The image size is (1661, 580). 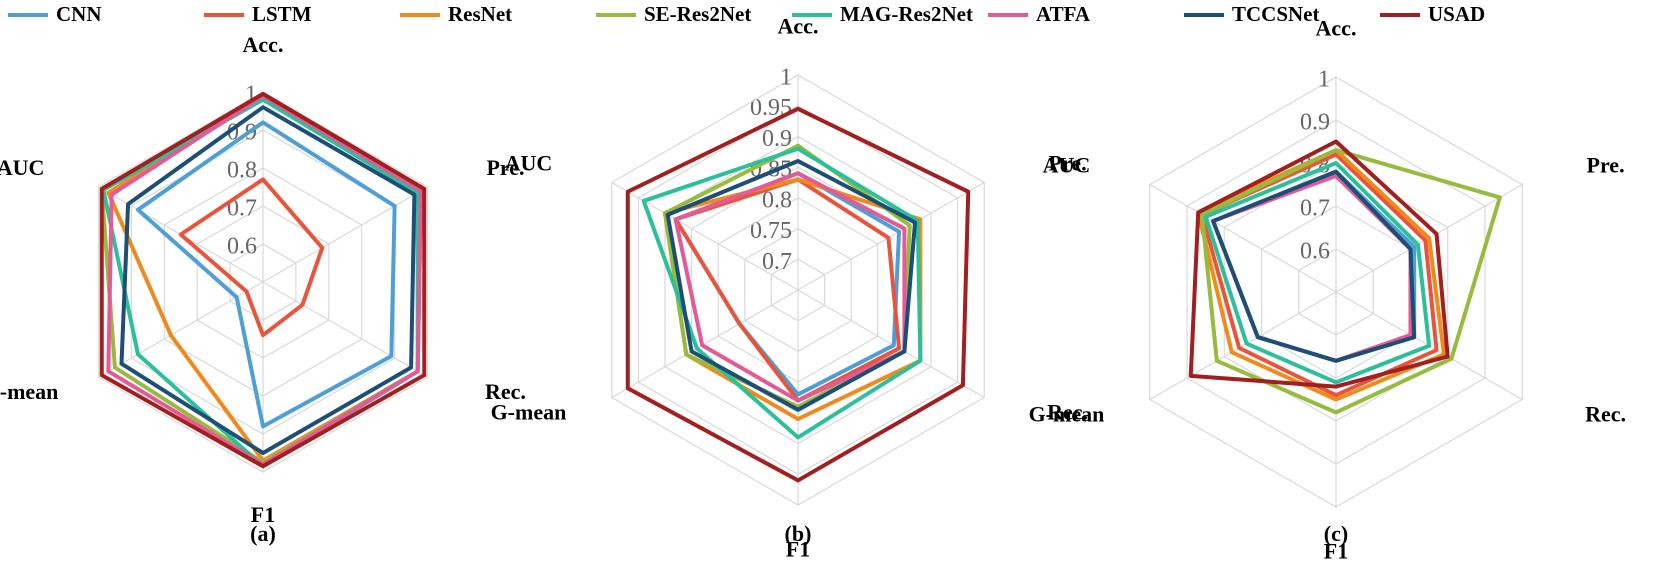 I want to click on caption: (b), so click(x=798, y=533).